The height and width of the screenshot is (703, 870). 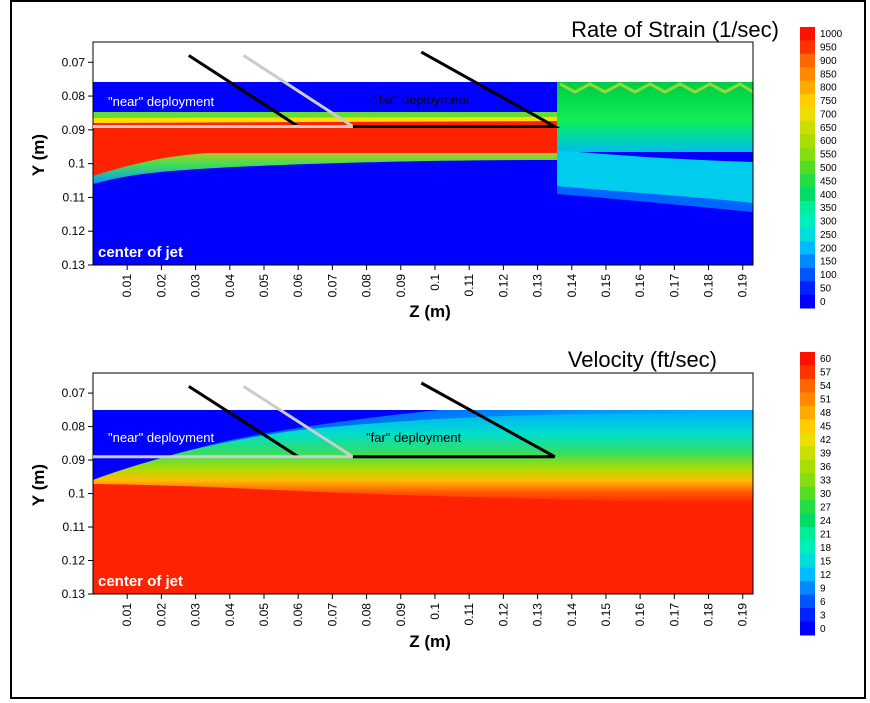 I want to click on x-tick-label: 0.04, so click(x=230, y=615).